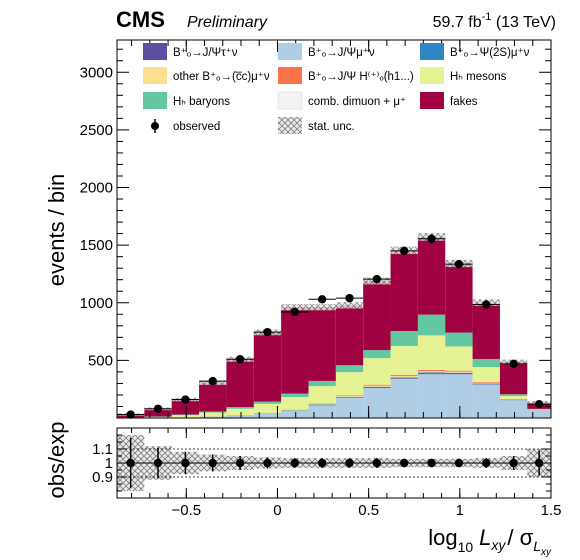 This screenshot has height=560, width=580. I want to click on x-tick-label: 1.5, so click(551, 510).